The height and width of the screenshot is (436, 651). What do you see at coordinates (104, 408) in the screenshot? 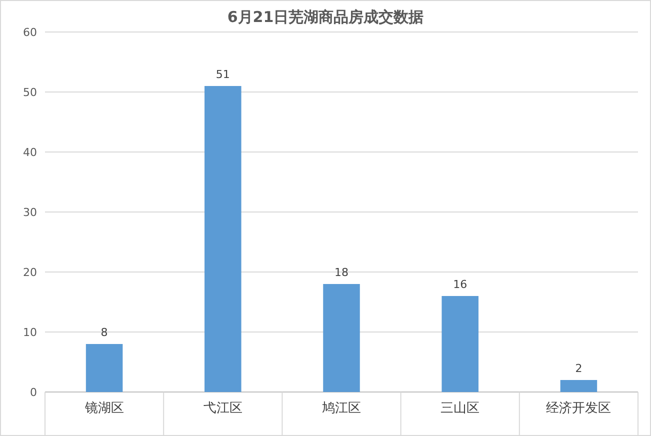
I see `x-tick-label: 镜湖区` at bounding box center [104, 408].